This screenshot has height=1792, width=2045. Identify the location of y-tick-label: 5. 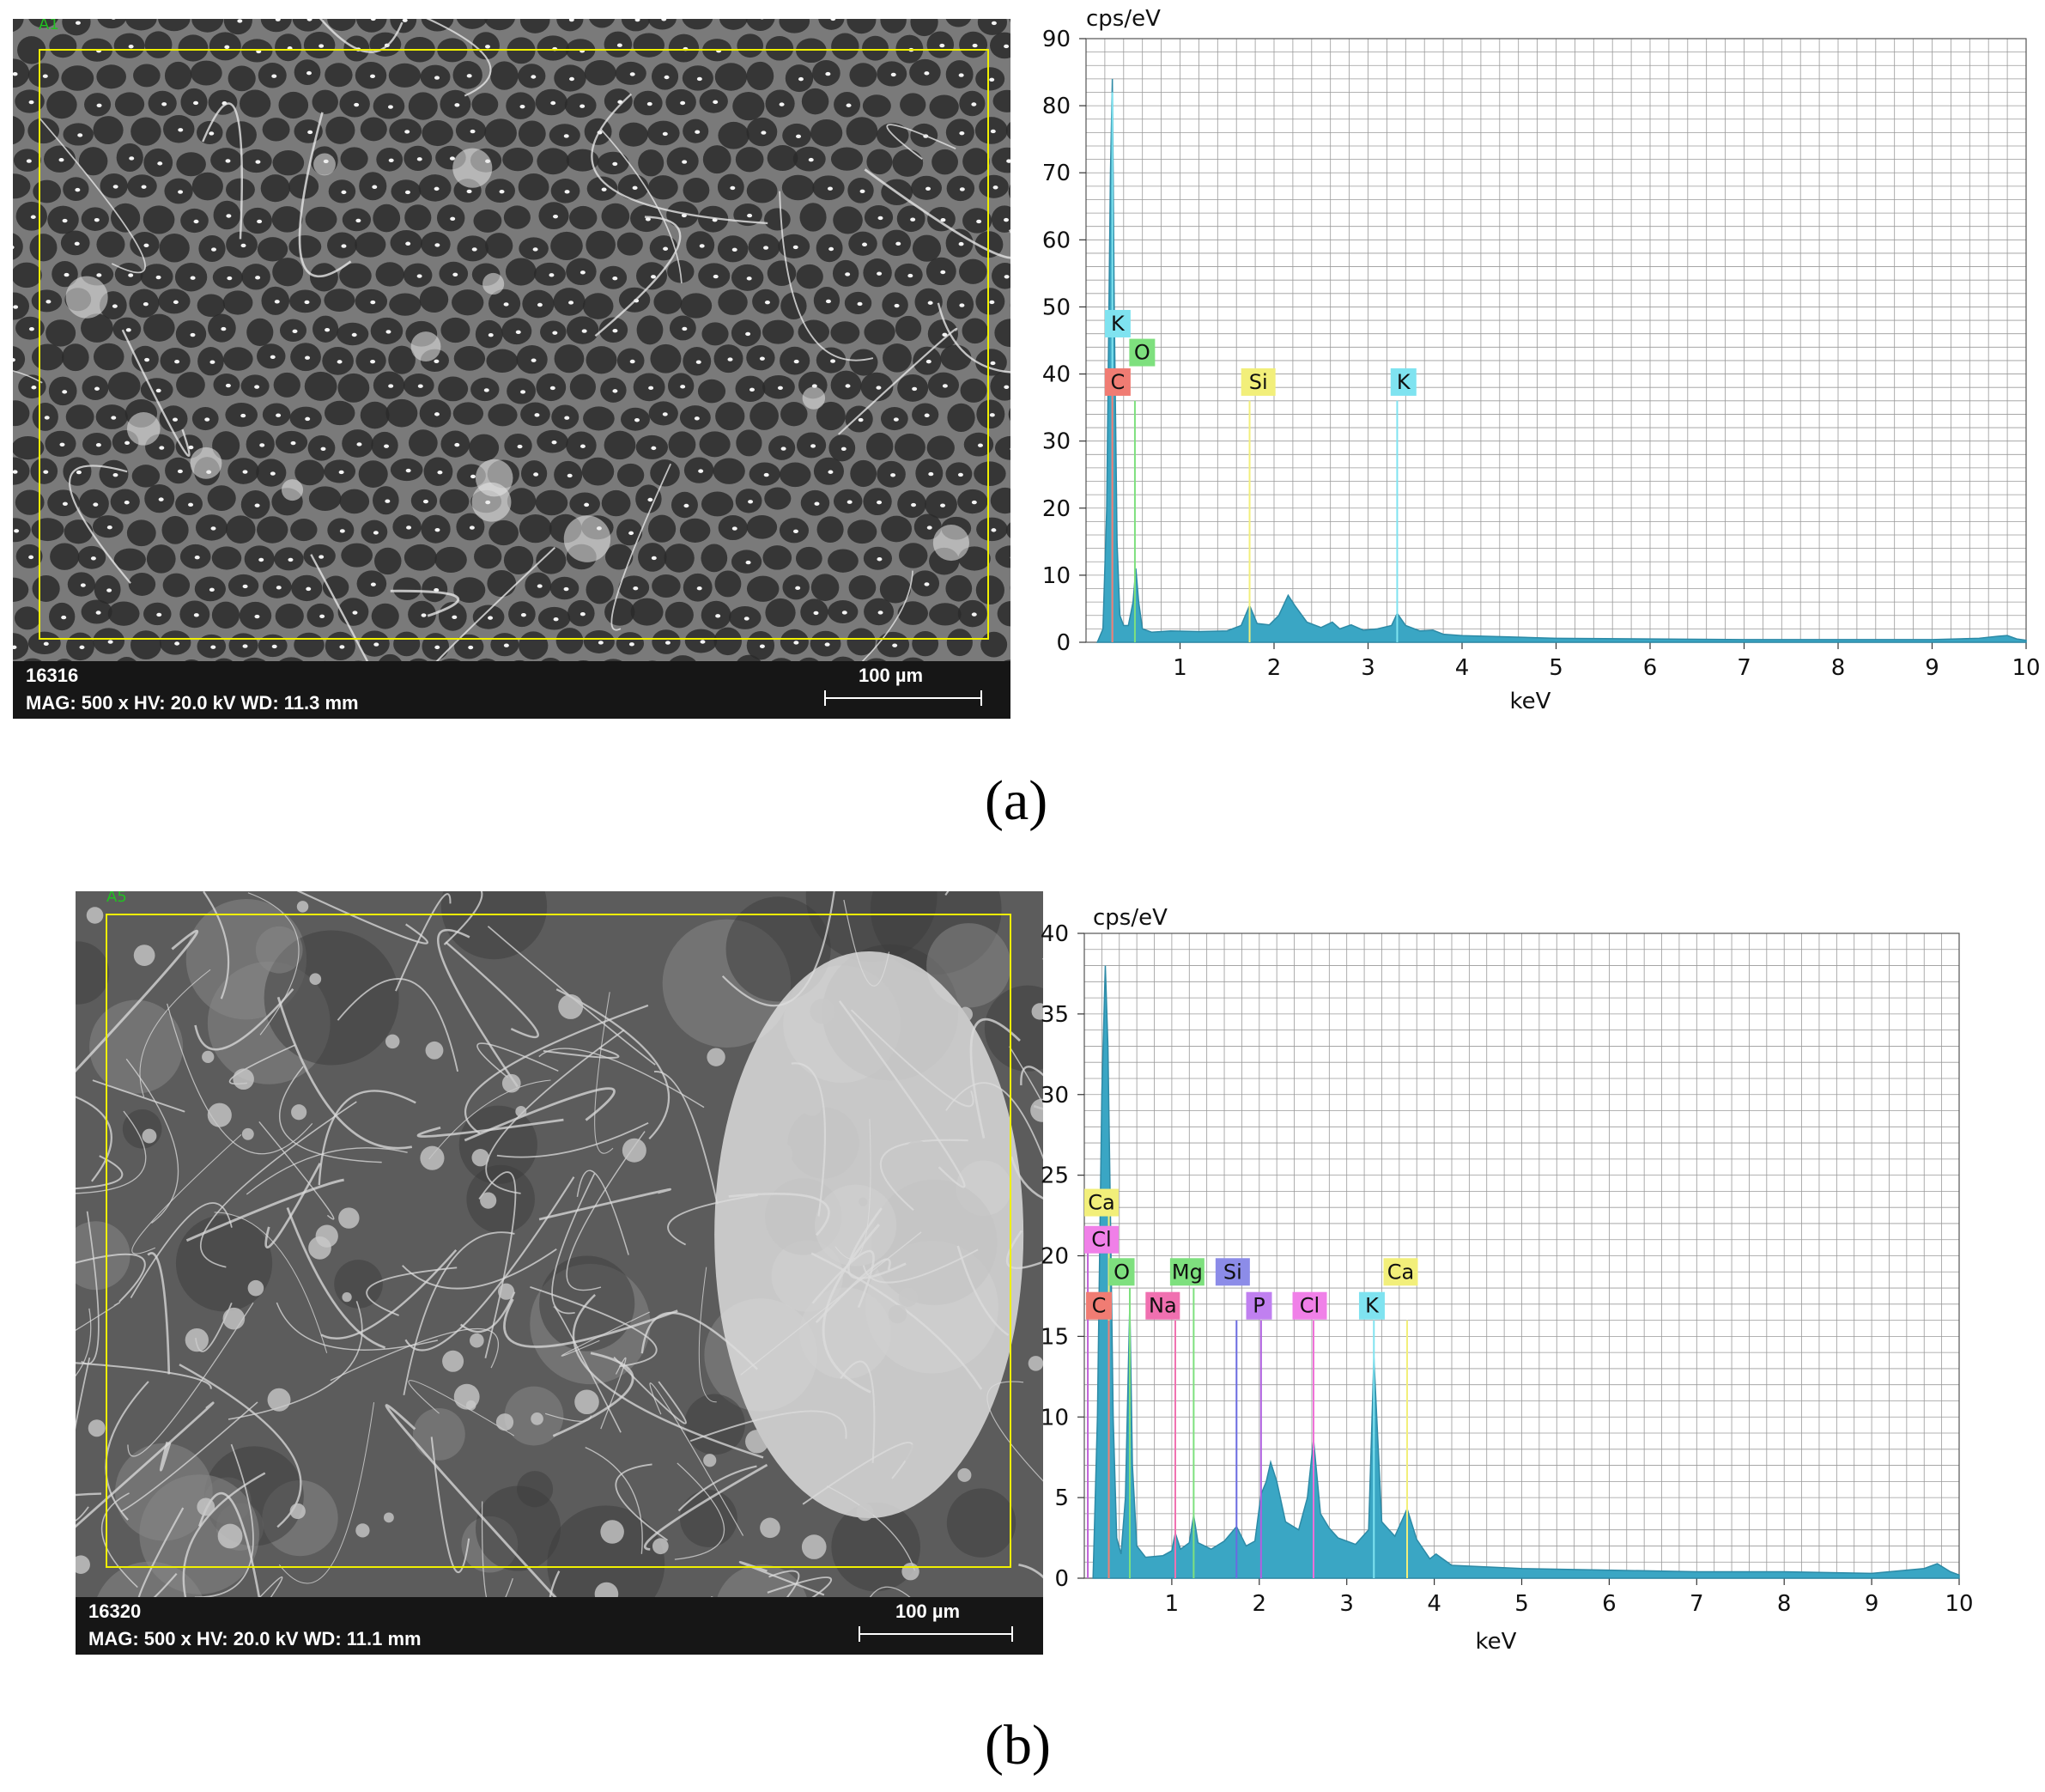
(1061, 1498).